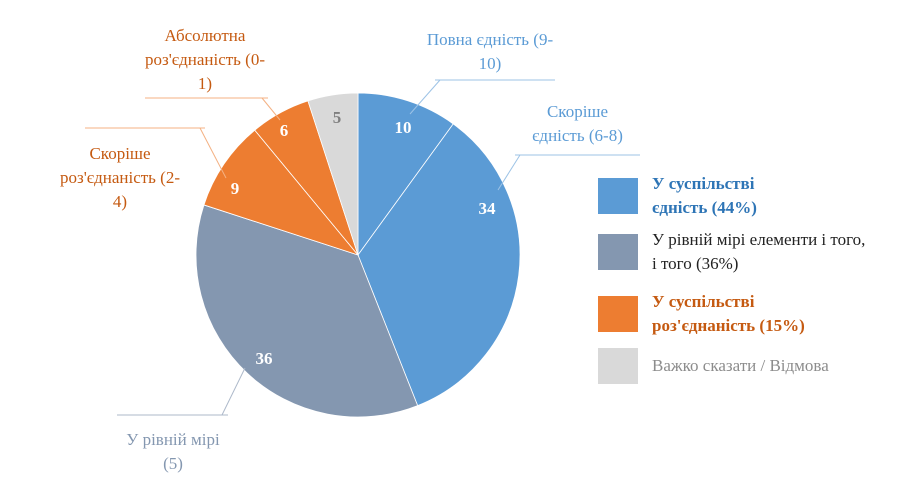  Describe the element at coordinates (337, 117) in the screenshot. I see `data-label: 5` at that location.